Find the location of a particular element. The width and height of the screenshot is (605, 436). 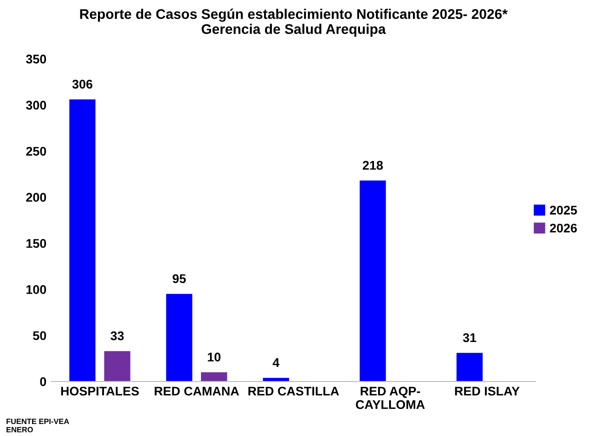

data-label: 306 is located at coordinates (82, 84).